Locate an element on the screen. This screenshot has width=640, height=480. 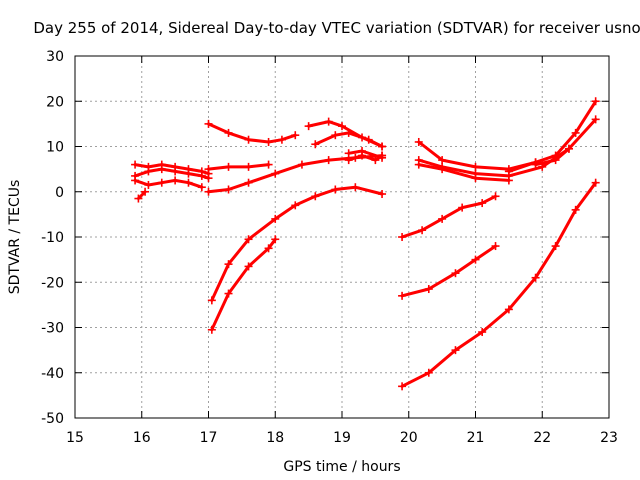
series-arc-p is located at coordinates (463, 172).